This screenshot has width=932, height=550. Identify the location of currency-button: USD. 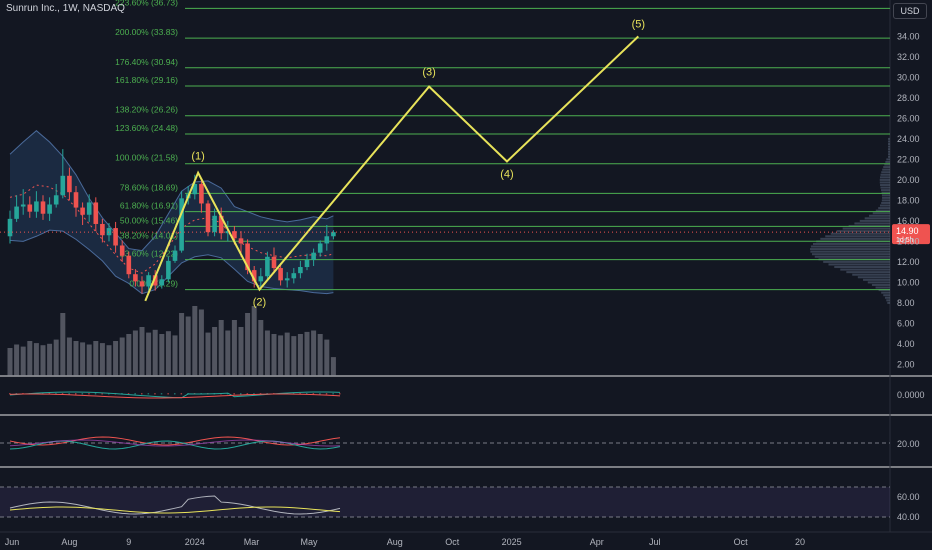
(910, 11).